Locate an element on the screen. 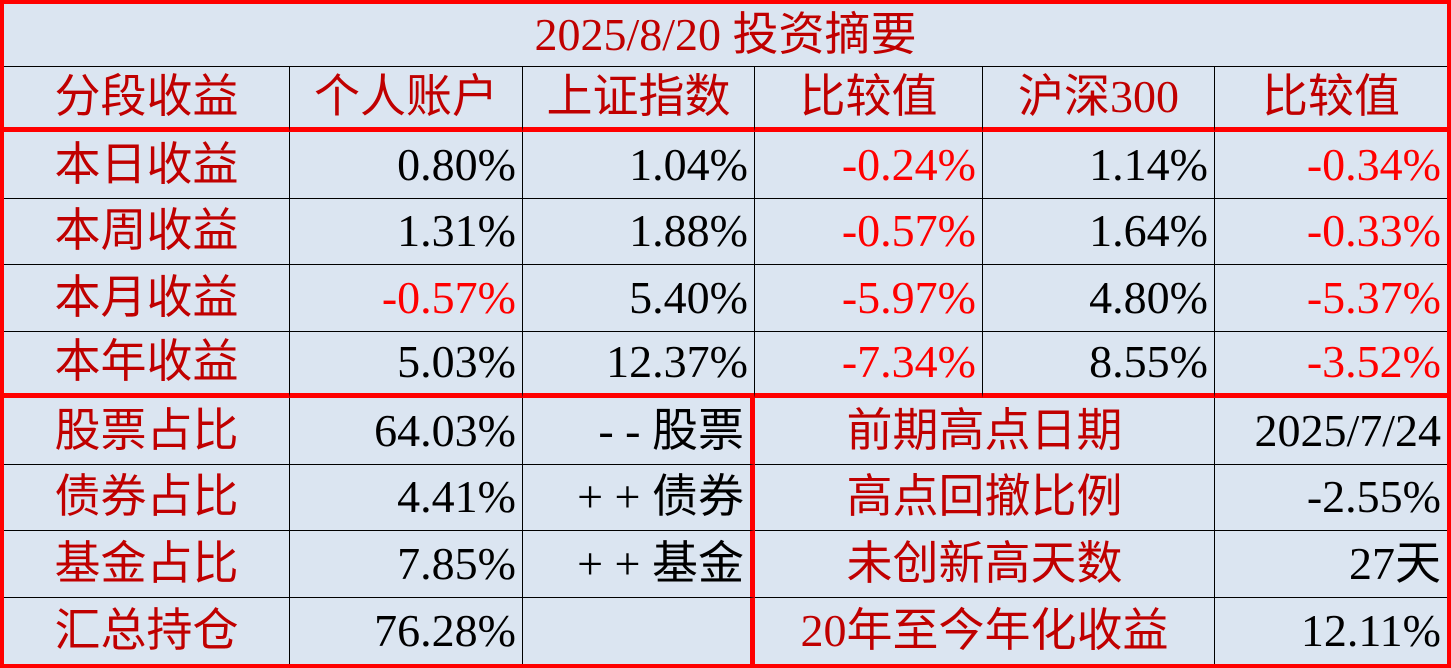  allocation-note is located at coordinates (639, 630).